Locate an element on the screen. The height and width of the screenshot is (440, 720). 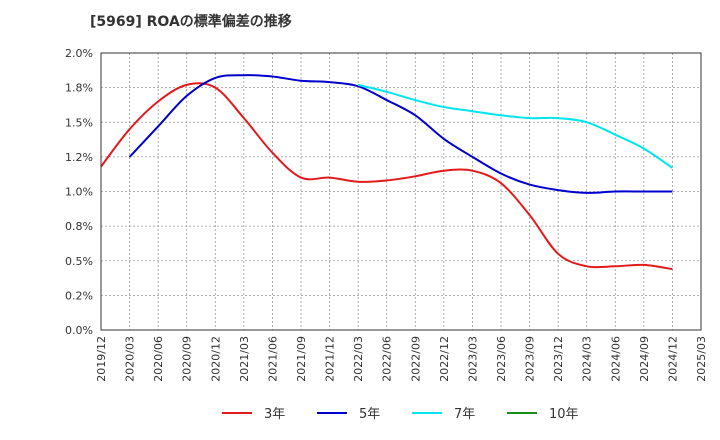
y-tick-label: 1.2% is located at coordinates (79, 157).